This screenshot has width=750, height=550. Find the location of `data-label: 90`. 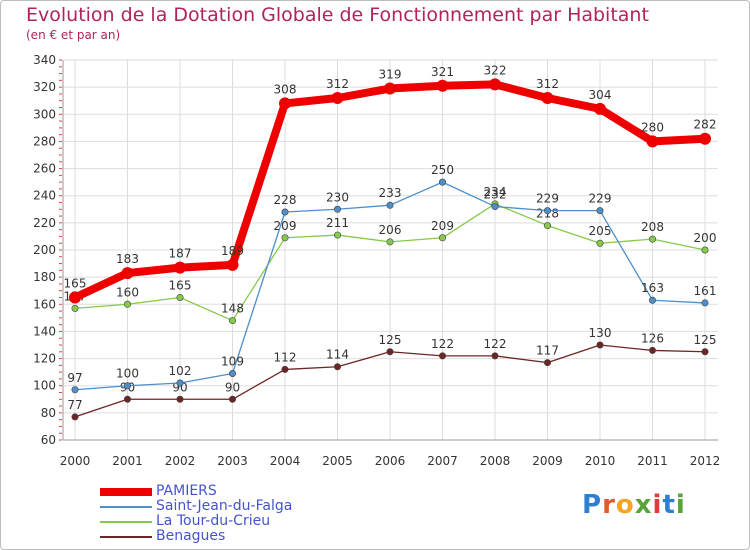

data-label: 90 is located at coordinates (232, 387).